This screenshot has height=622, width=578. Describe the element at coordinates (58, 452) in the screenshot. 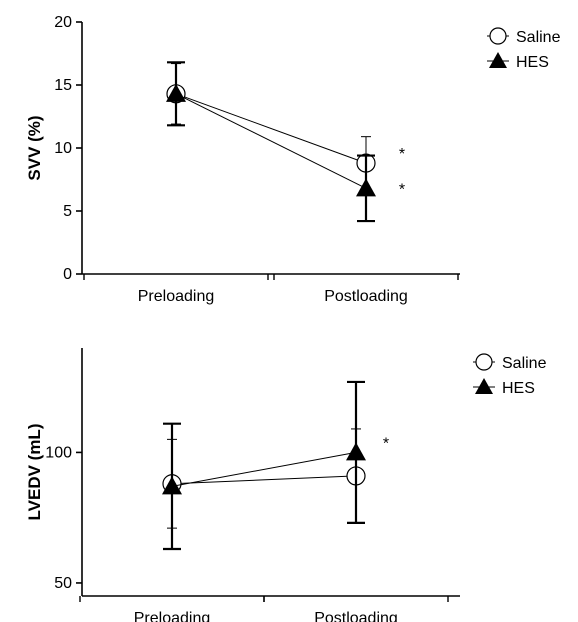

I see `y-tick-label: 100` at that location.